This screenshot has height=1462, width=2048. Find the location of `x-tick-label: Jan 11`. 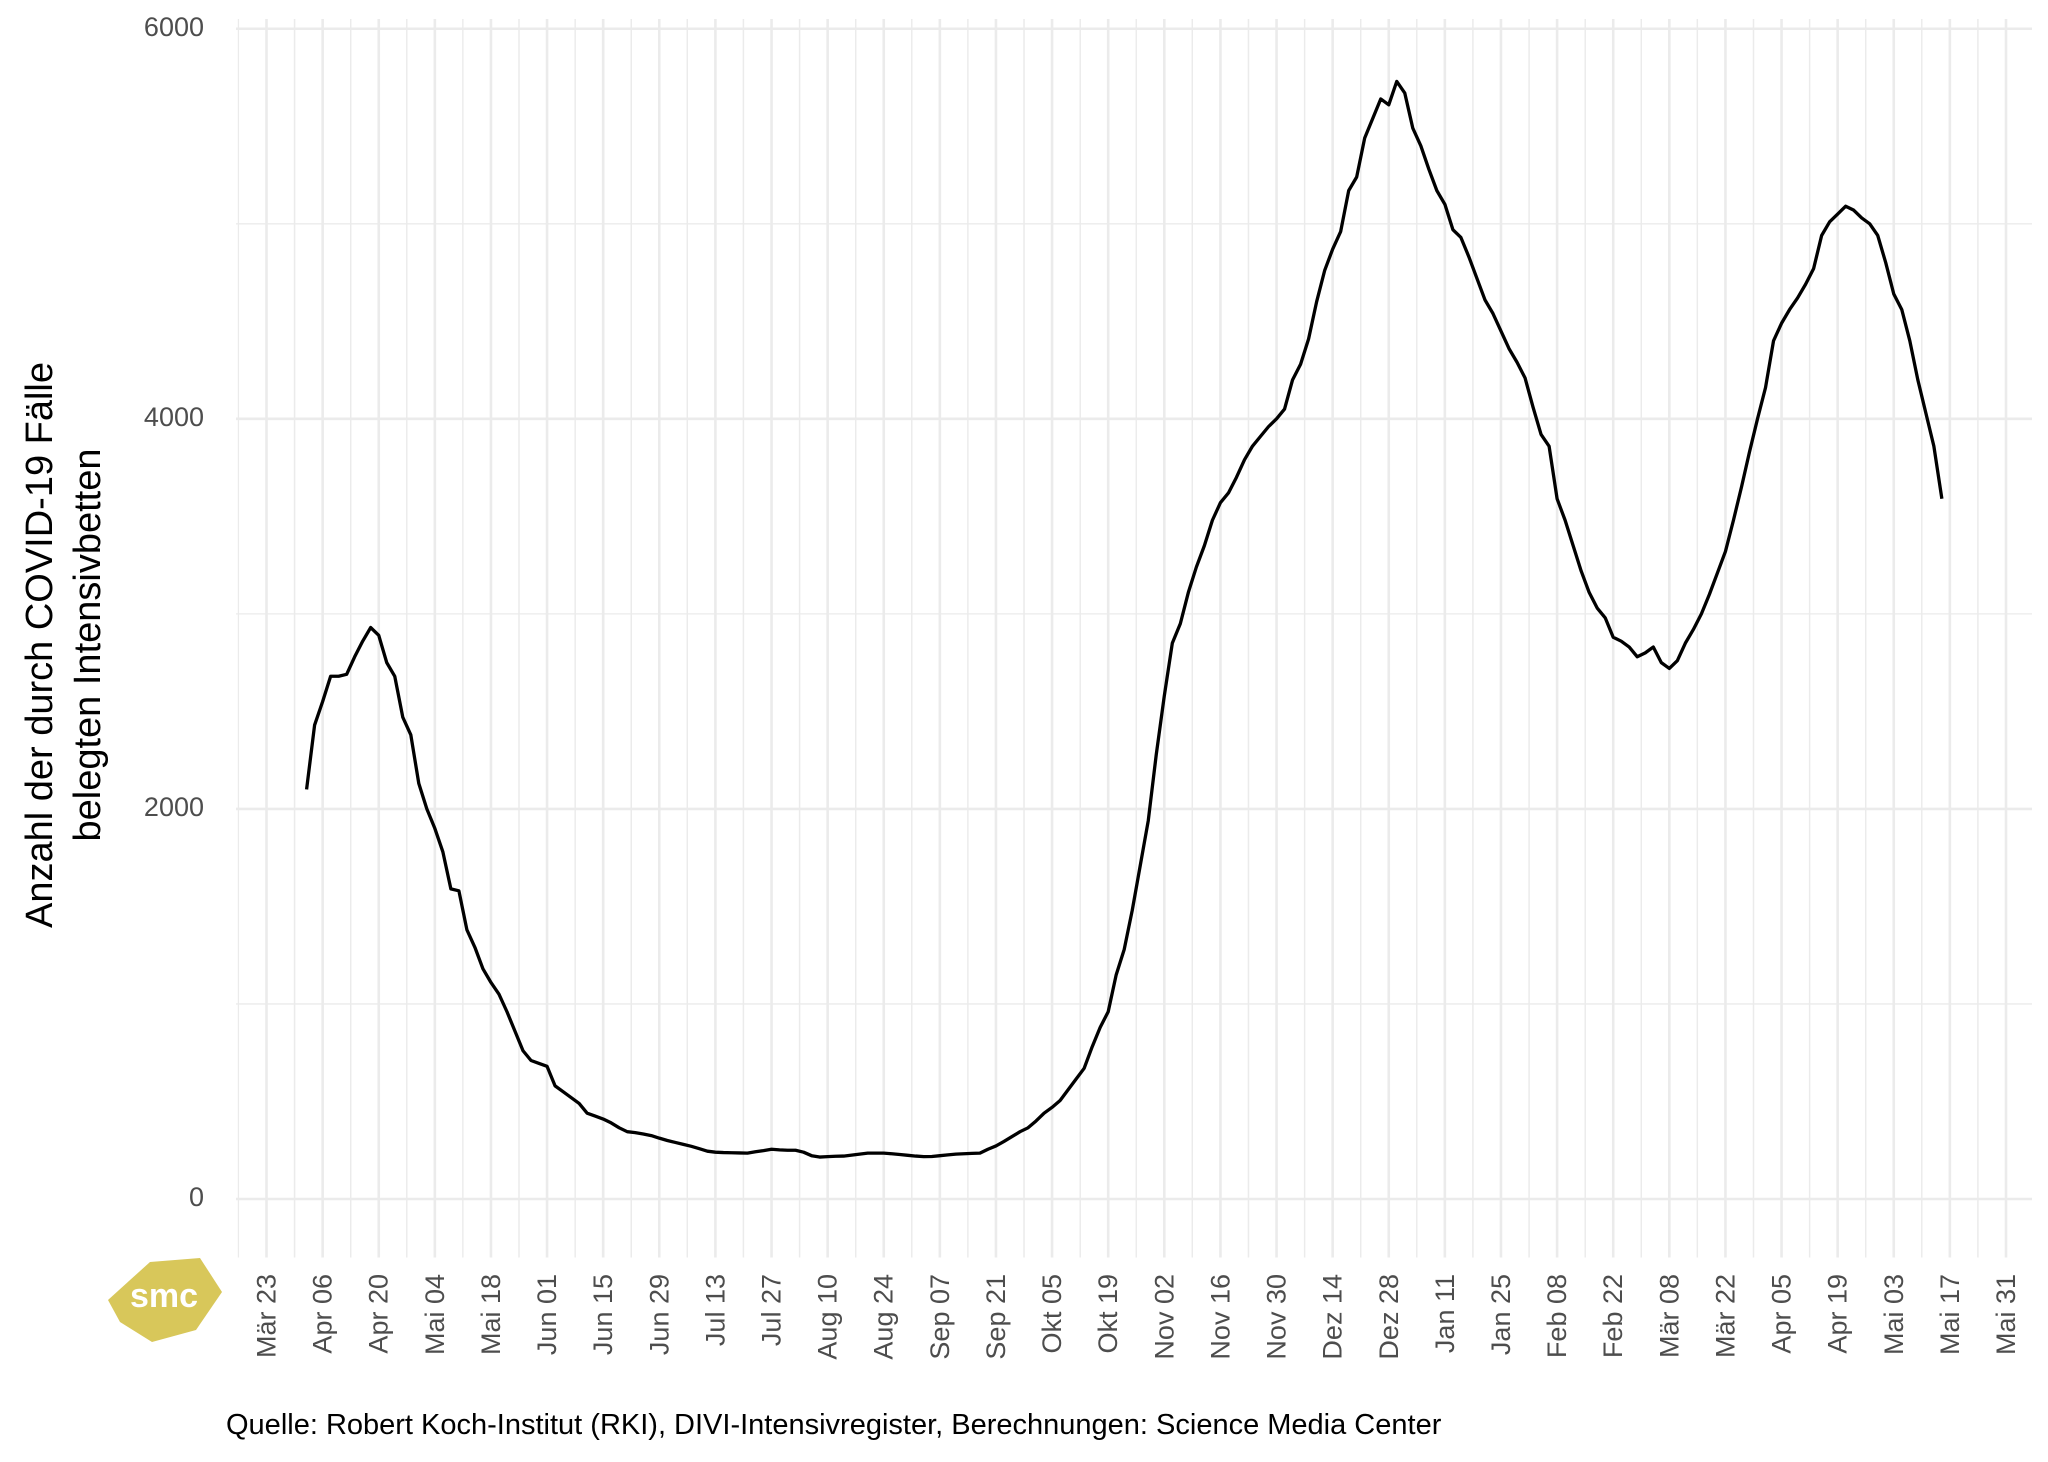

x-tick-label: Jan 11 is located at coordinates (1445, 1313).